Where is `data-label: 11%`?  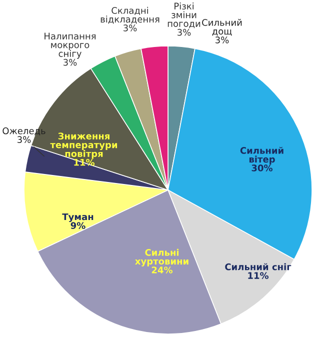 data-label: 11% is located at coordinates (258, 275).